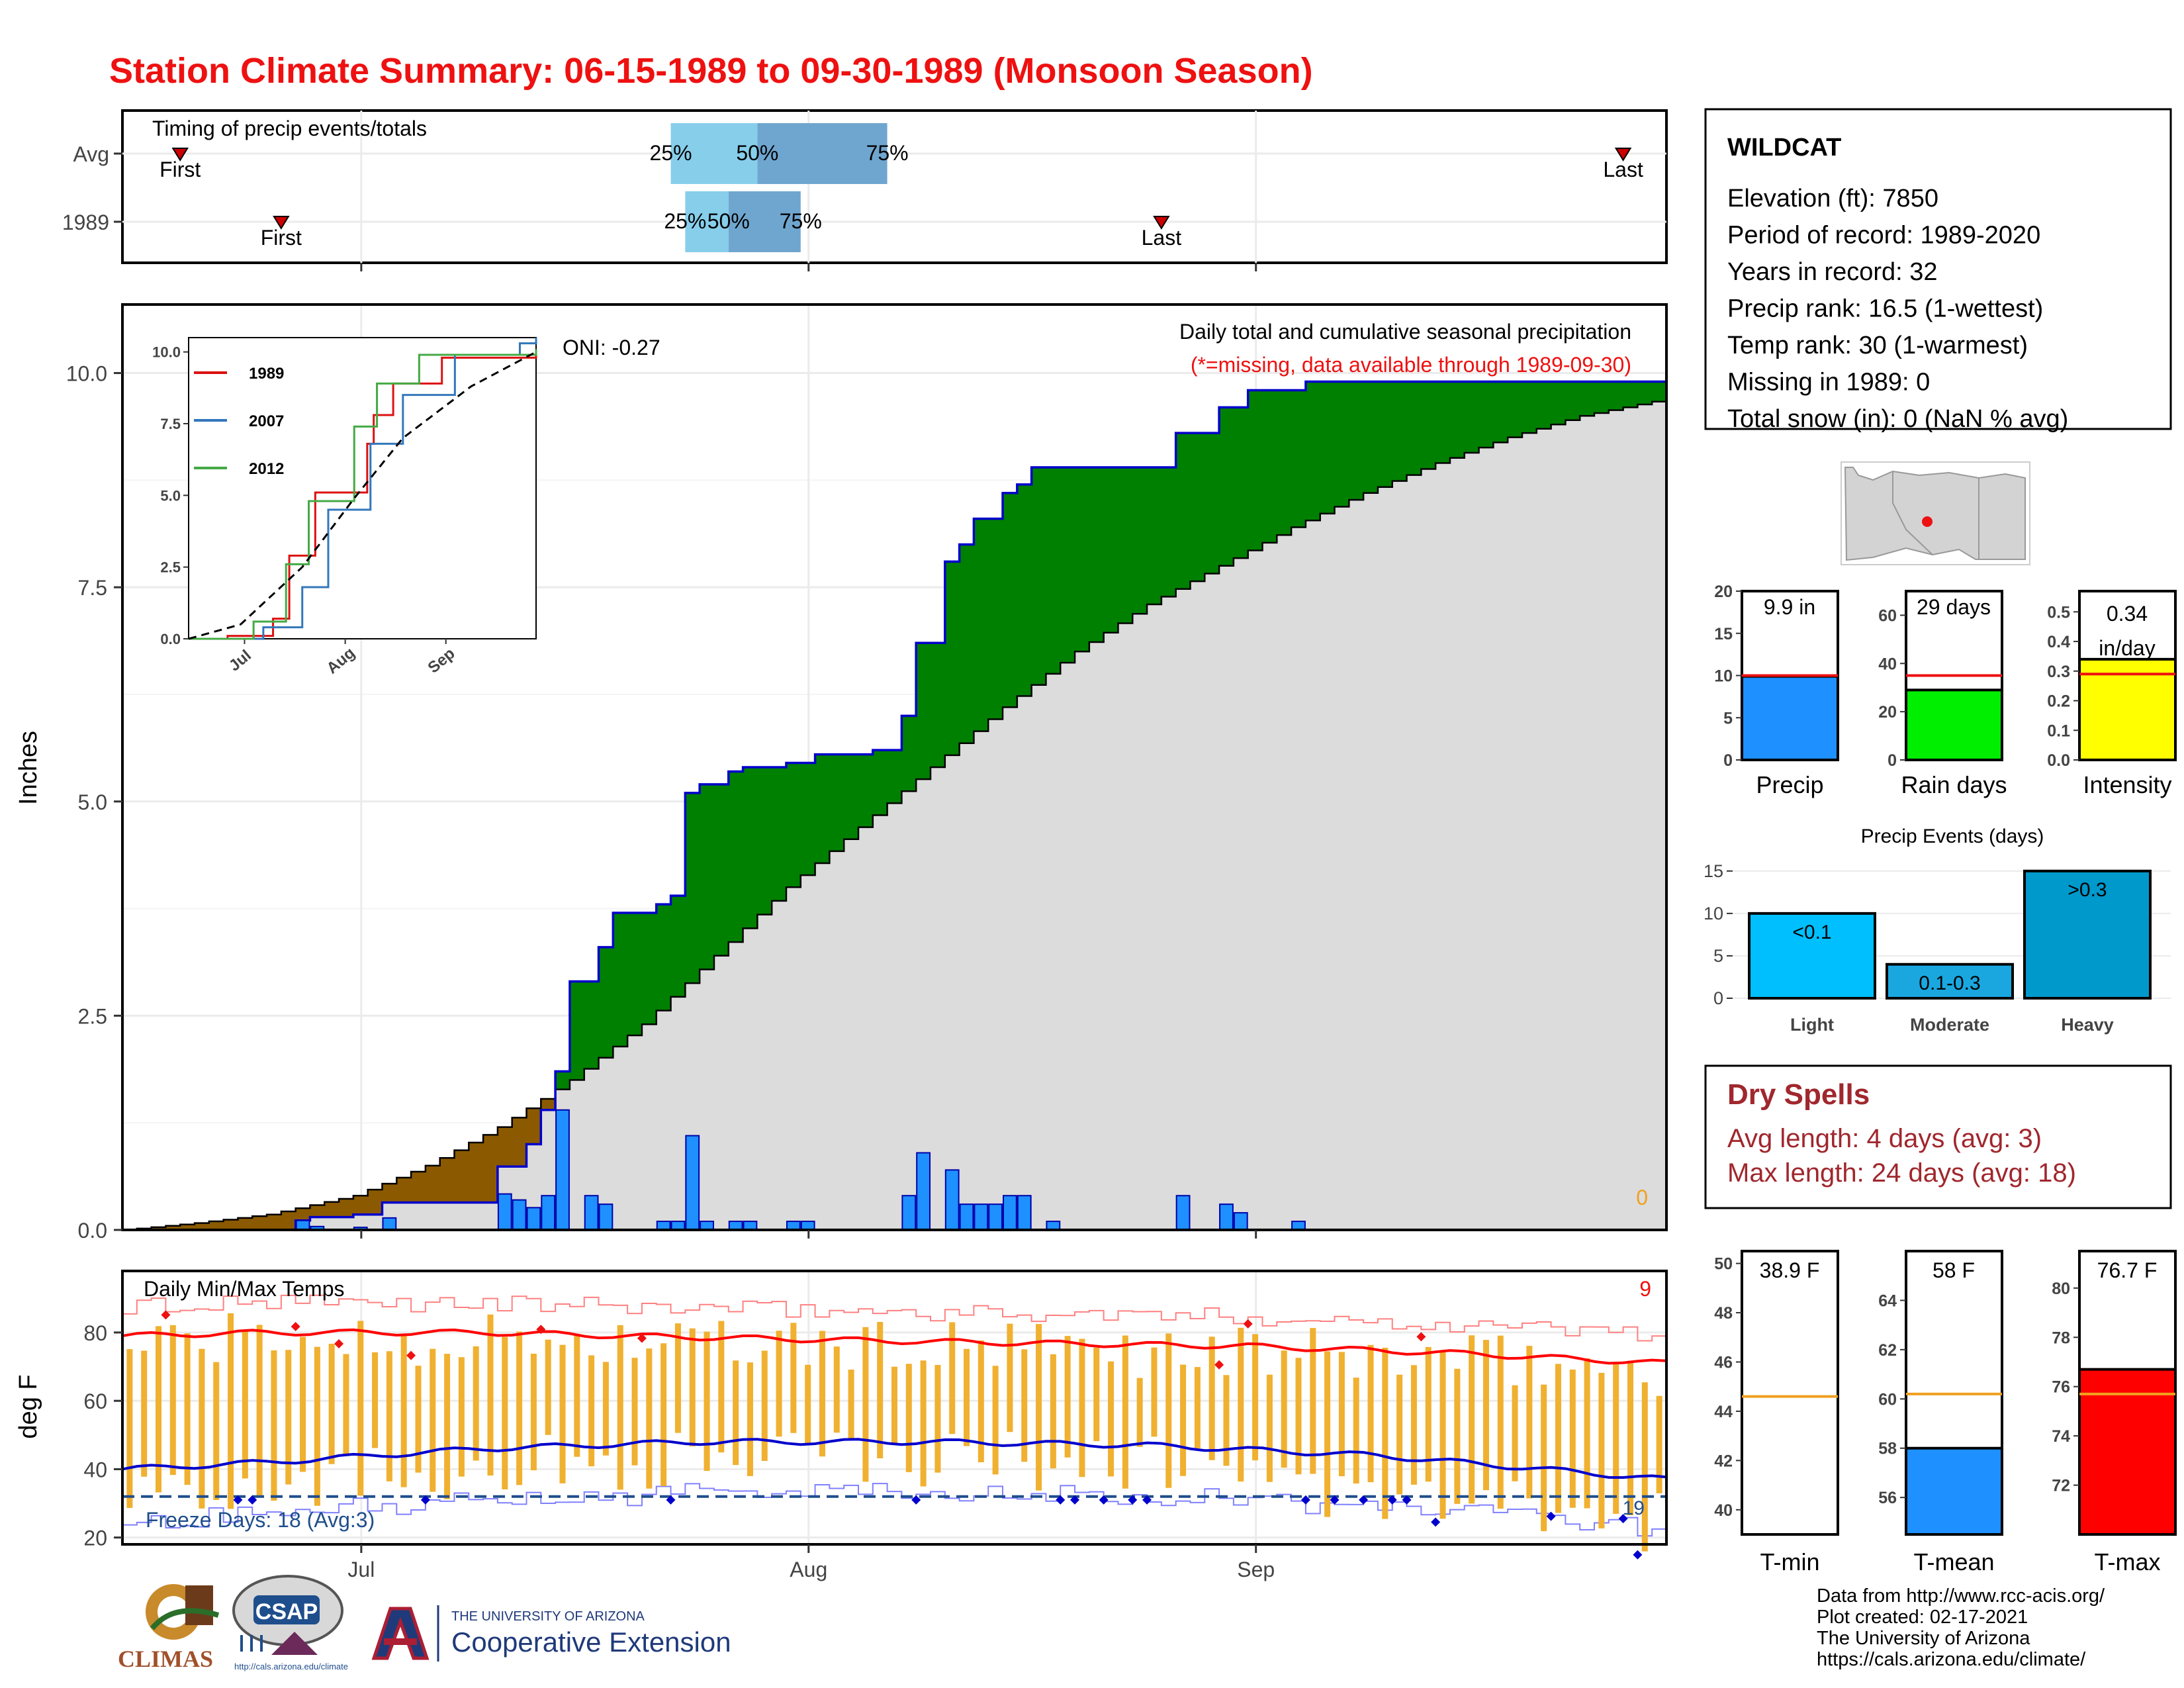 The image size is (2184, 1688). I want to click on missing-count: 0, so click(1642, 1197).